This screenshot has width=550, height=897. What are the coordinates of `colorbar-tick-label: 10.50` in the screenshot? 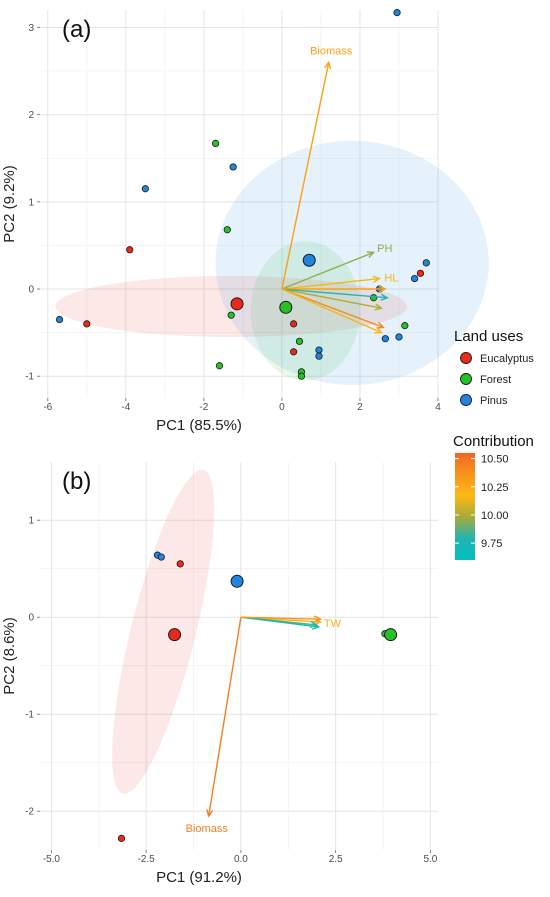 It's located at (495, 460).